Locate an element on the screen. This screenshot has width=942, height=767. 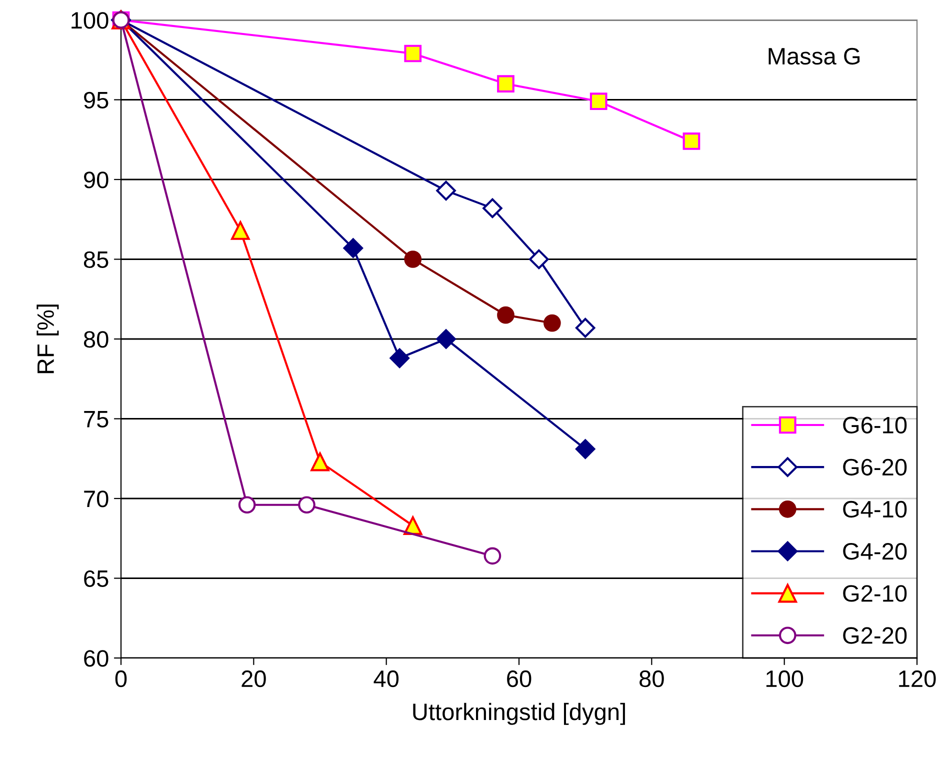
x-tick-label: 60 is located at coordinates (519, 679).